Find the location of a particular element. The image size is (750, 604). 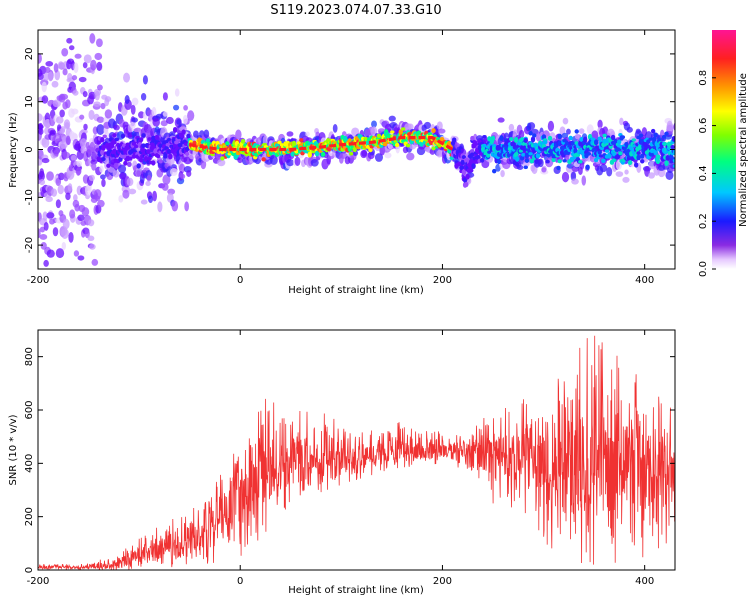

x-tick-label: -200 is located at coordinates (38, 280).